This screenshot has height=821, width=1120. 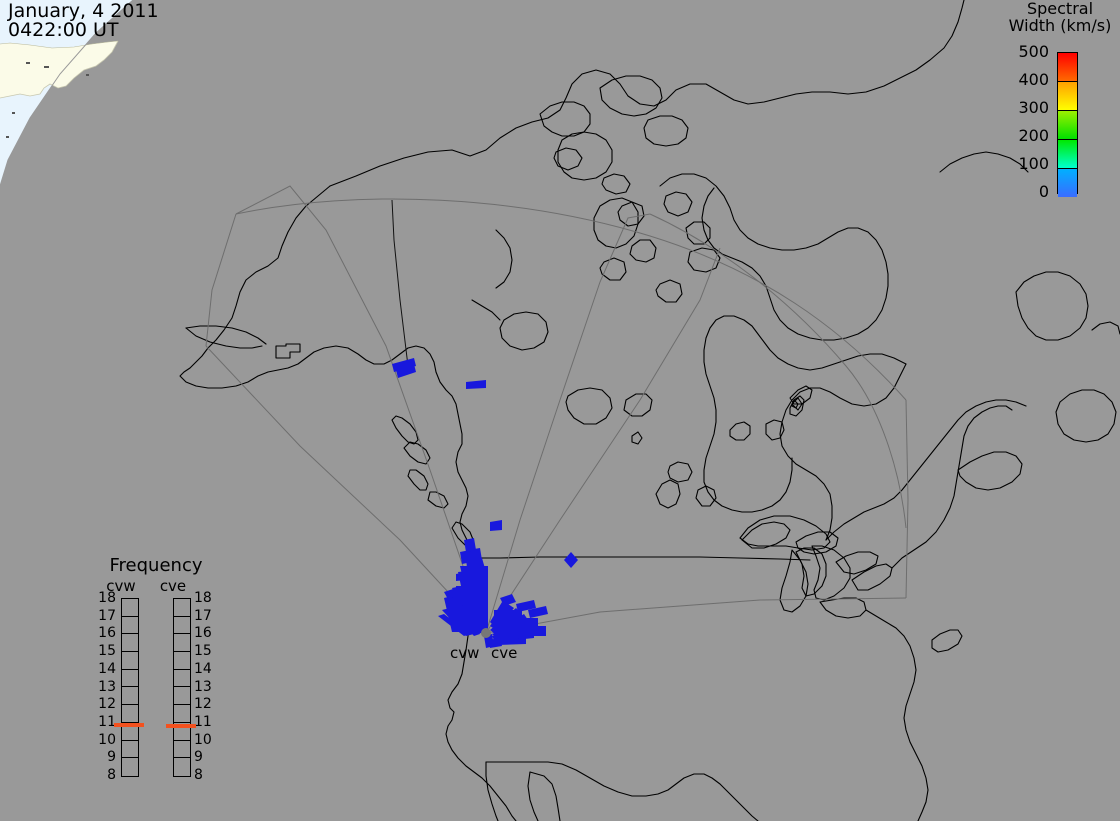 I want to click on frequency-tick-right: 12, so click(x=203, y=704).